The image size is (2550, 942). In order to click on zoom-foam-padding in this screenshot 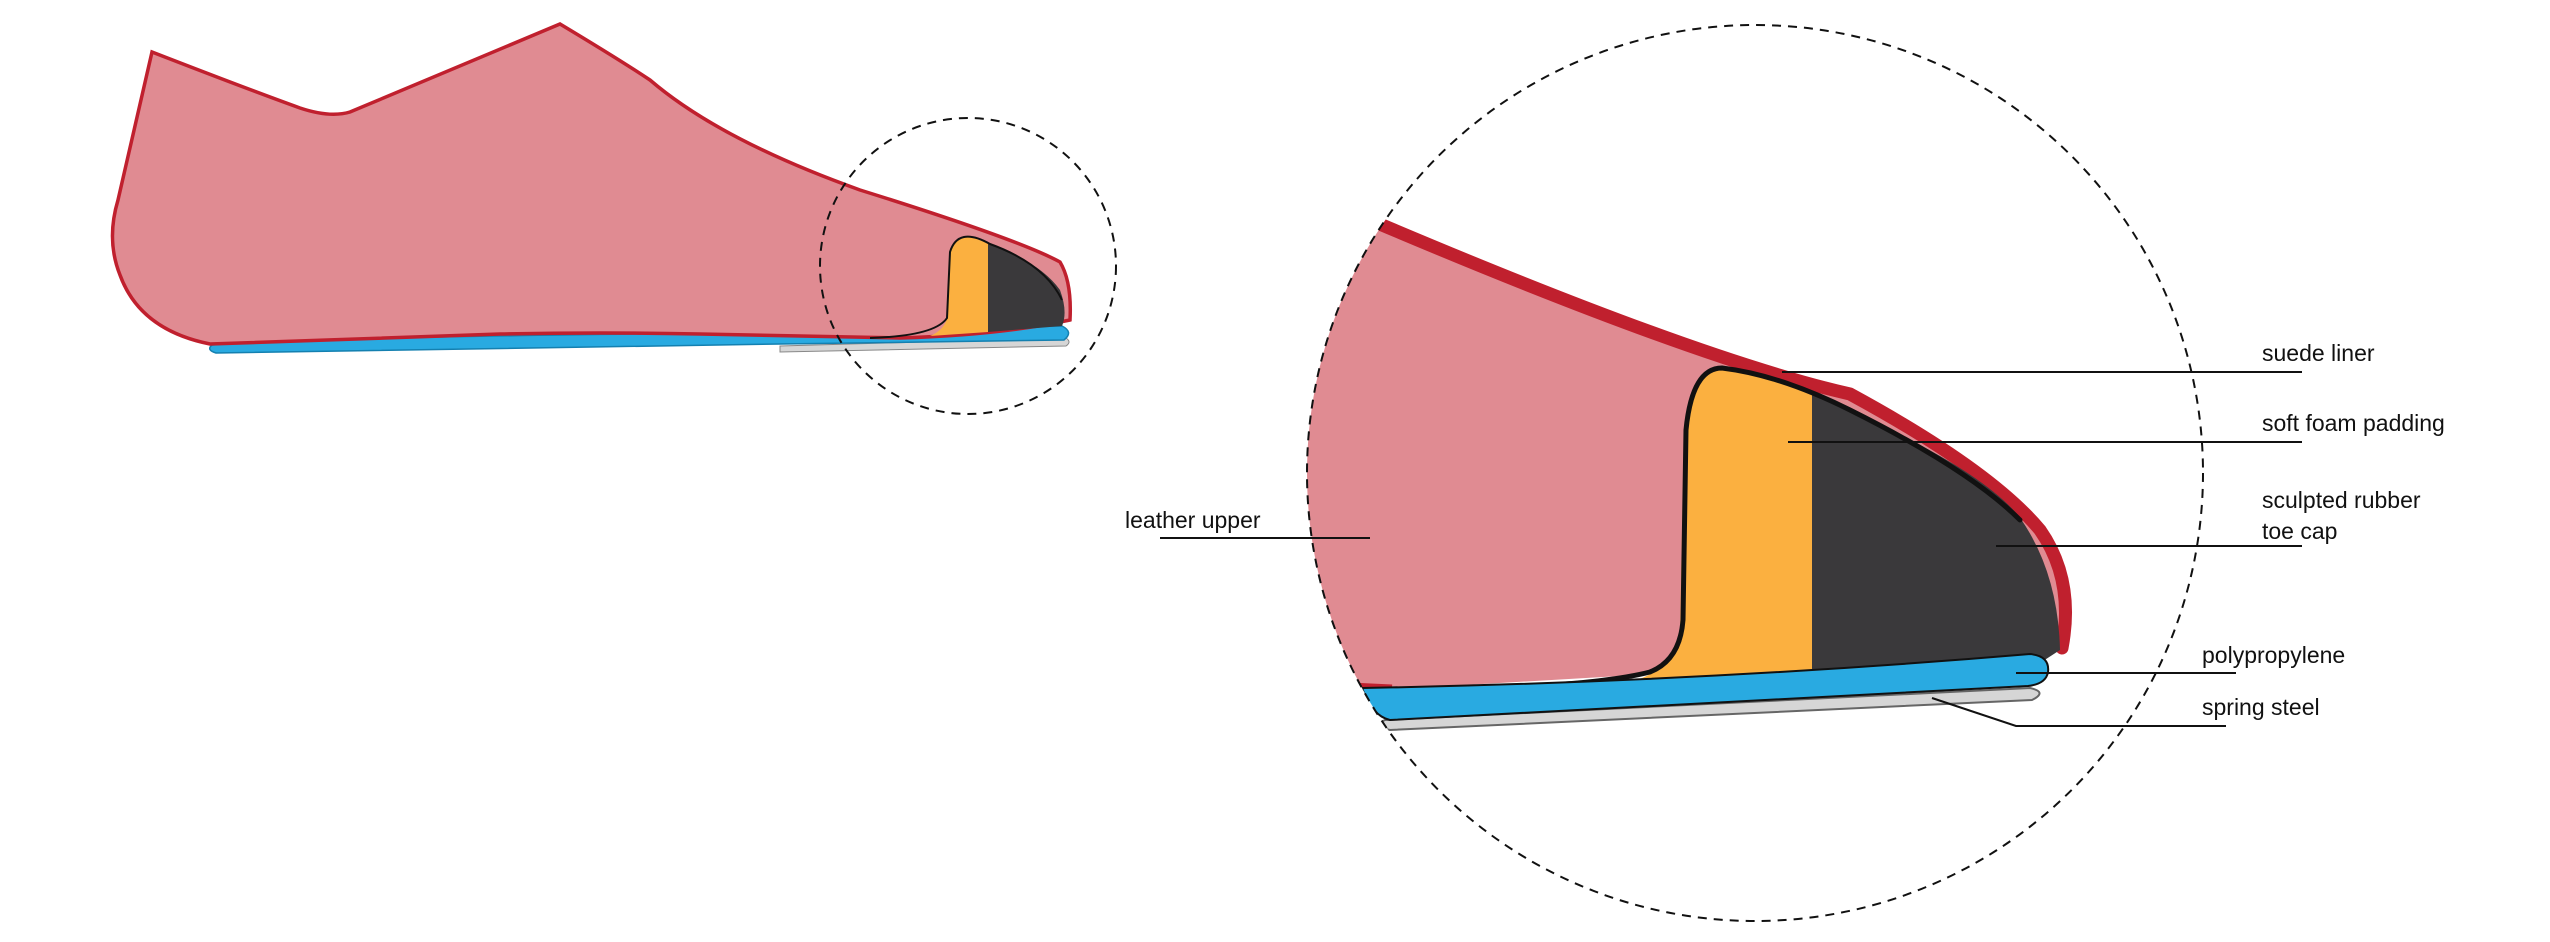, I will do `click(1721, 525)`.